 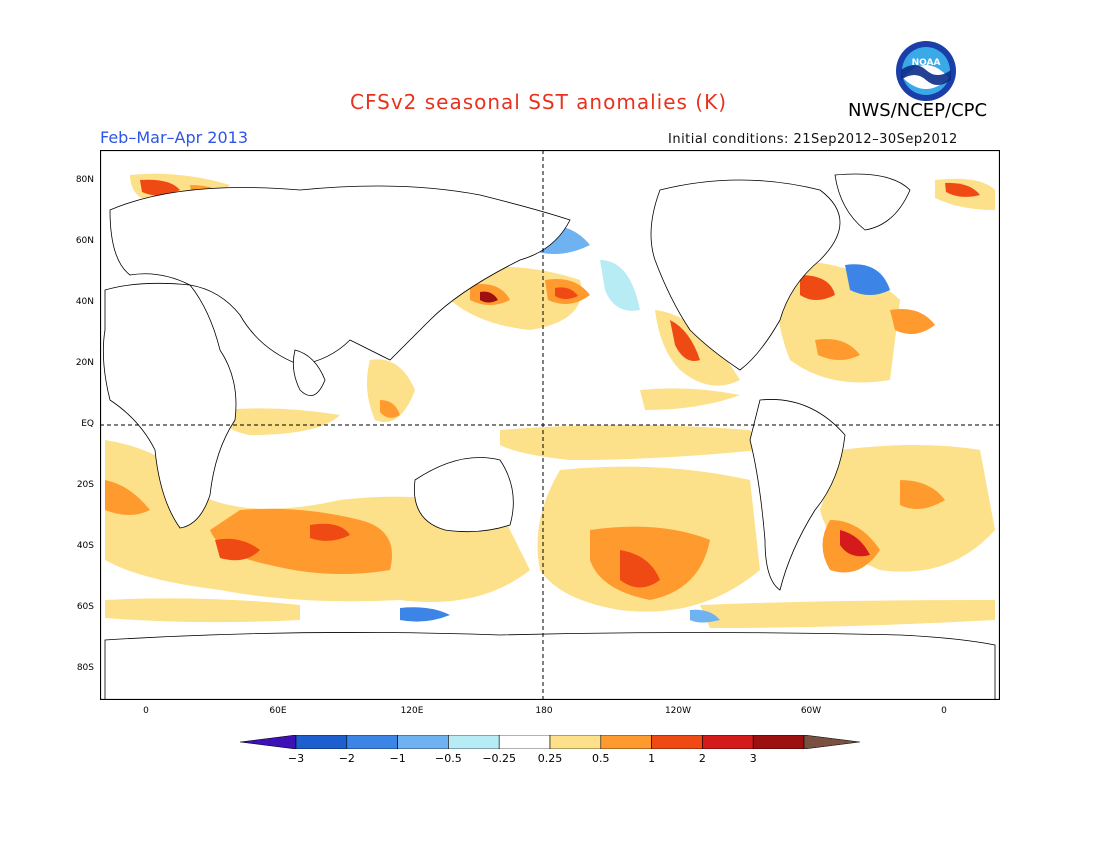 I want to click on lat-label-80n: 80N, so click(x=84, y=180).